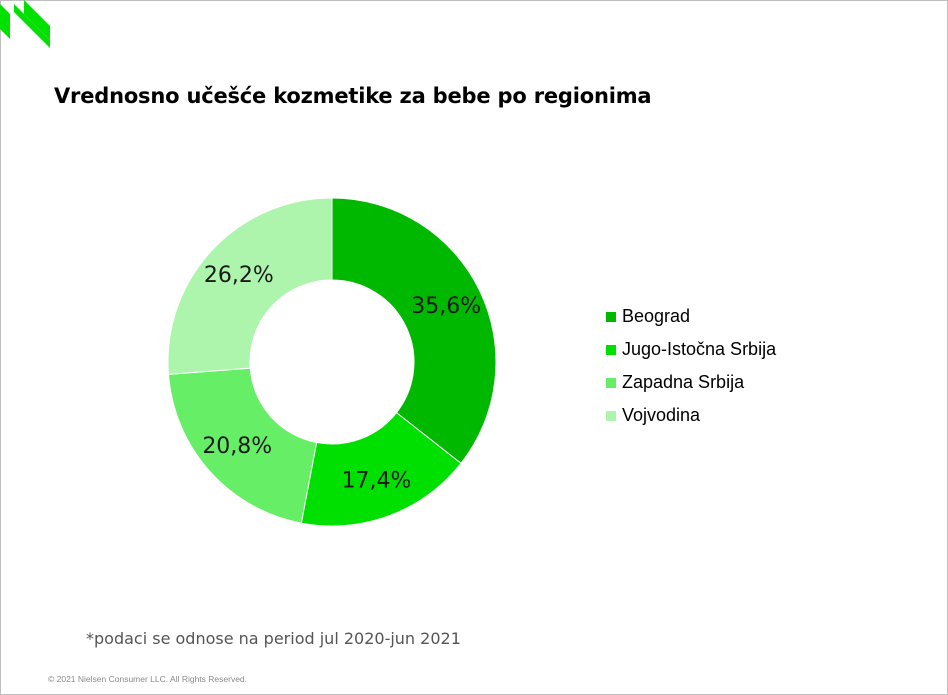 The image size is (948, 695). I want to click on nielsen-logo-icon, so click(25, 24).